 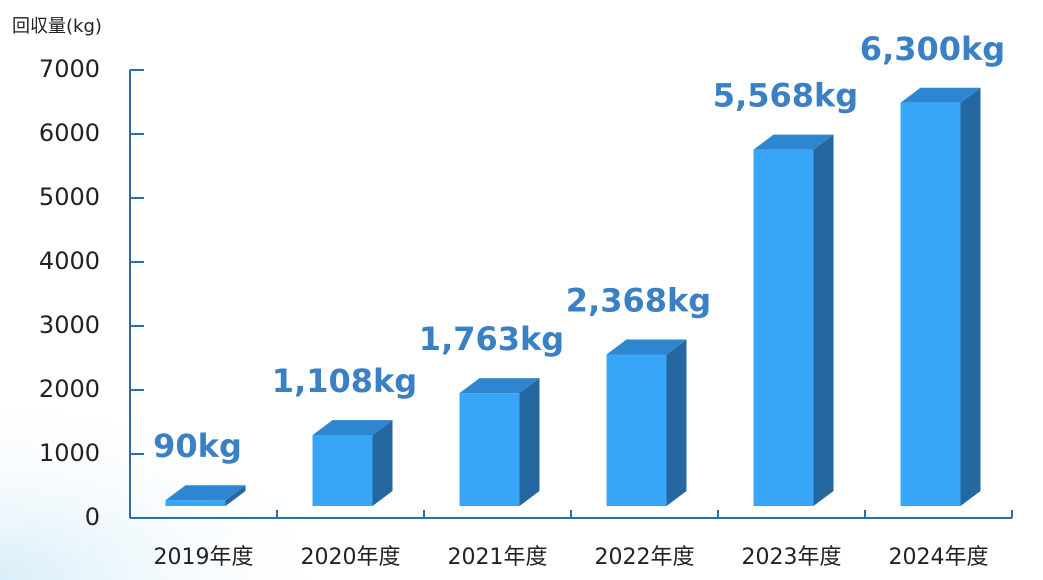 I want to click on x-tick-label: 2021年度, so click(x=498, y=557).